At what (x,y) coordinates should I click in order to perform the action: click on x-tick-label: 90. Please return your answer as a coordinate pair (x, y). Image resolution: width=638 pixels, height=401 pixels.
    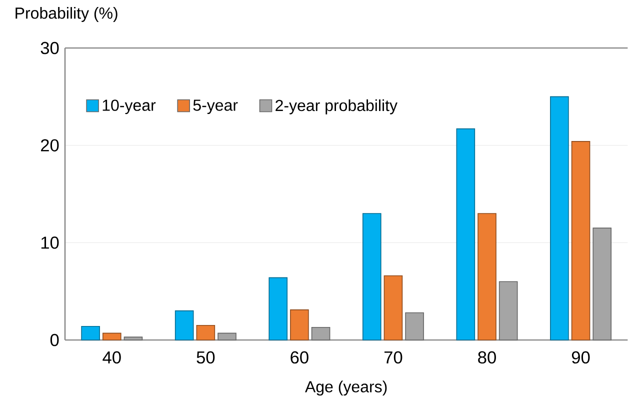
    Looking at the image, I should click on (581, 357).